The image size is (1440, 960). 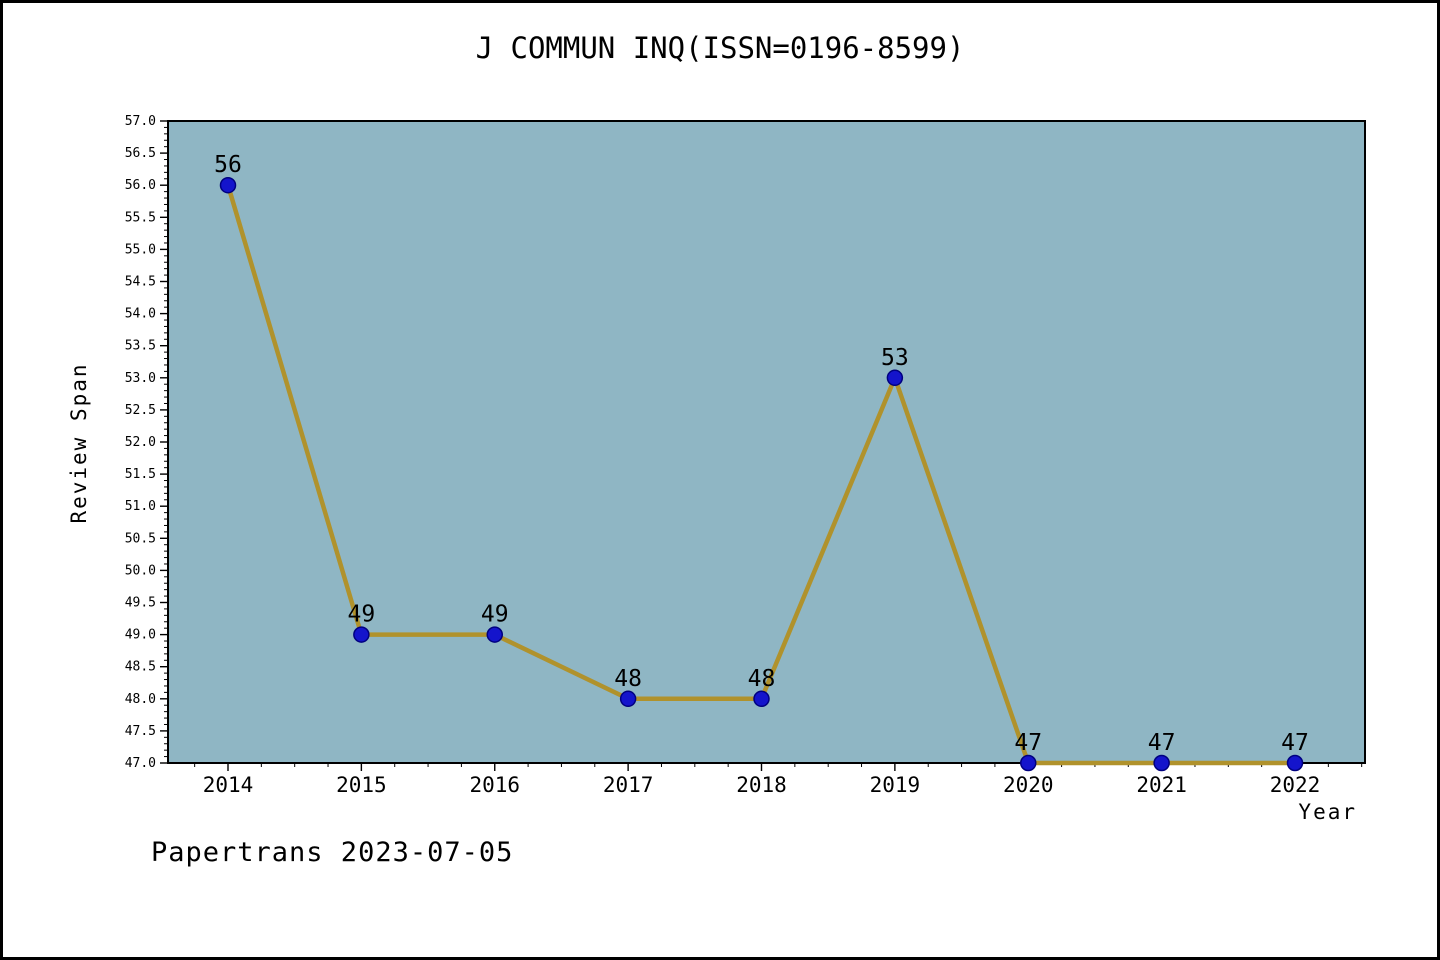 What do you see at coordinates (1028, 785) in the screenshot?
I see `x-tick-label: 2020` at bounding box center [1028, 785].